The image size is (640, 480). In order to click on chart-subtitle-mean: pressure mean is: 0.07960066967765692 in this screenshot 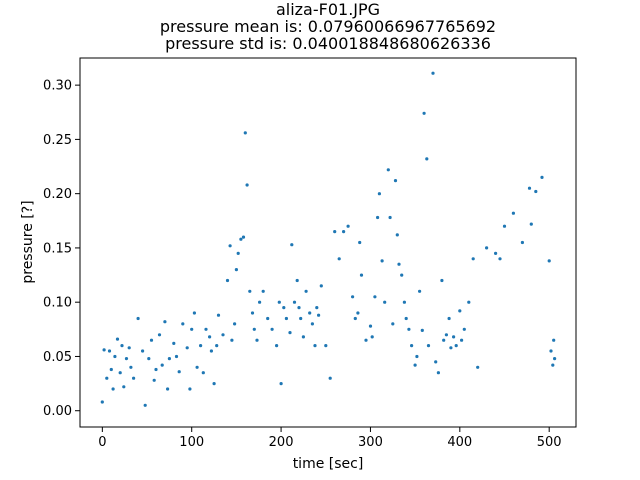, I will do `click(328, 26)`.